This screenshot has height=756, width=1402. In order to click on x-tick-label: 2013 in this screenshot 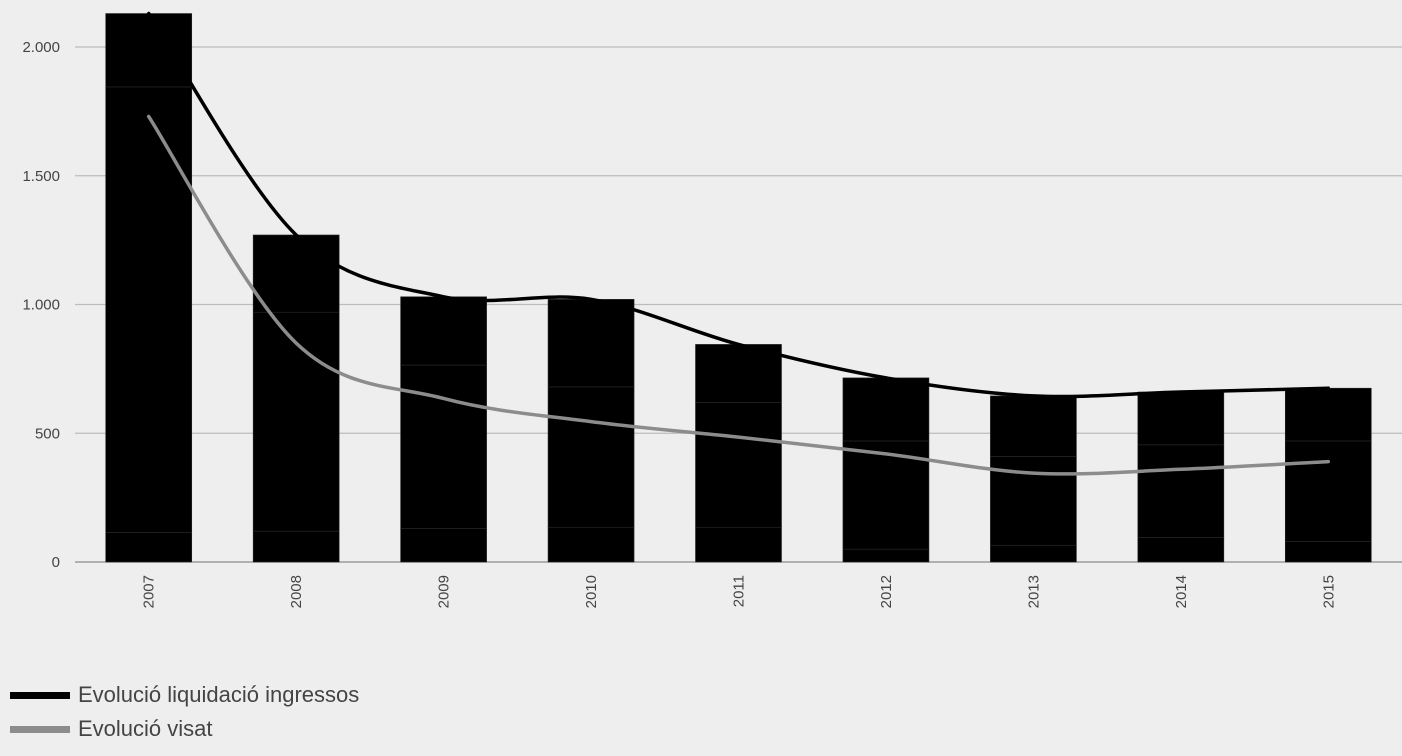, I will do `click(1033, 591)`.